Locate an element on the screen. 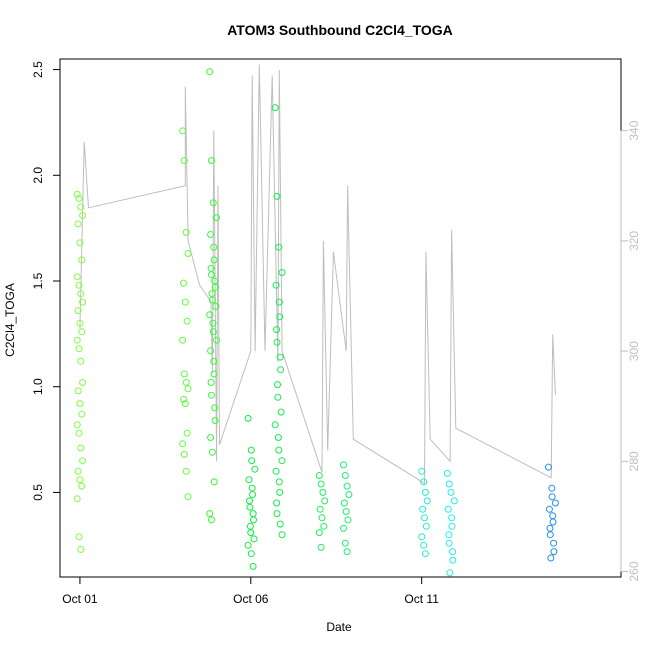 The width and height of the screenshot is (650, 655). y2-tick-label: 280 is located at coordinates (634, 461).